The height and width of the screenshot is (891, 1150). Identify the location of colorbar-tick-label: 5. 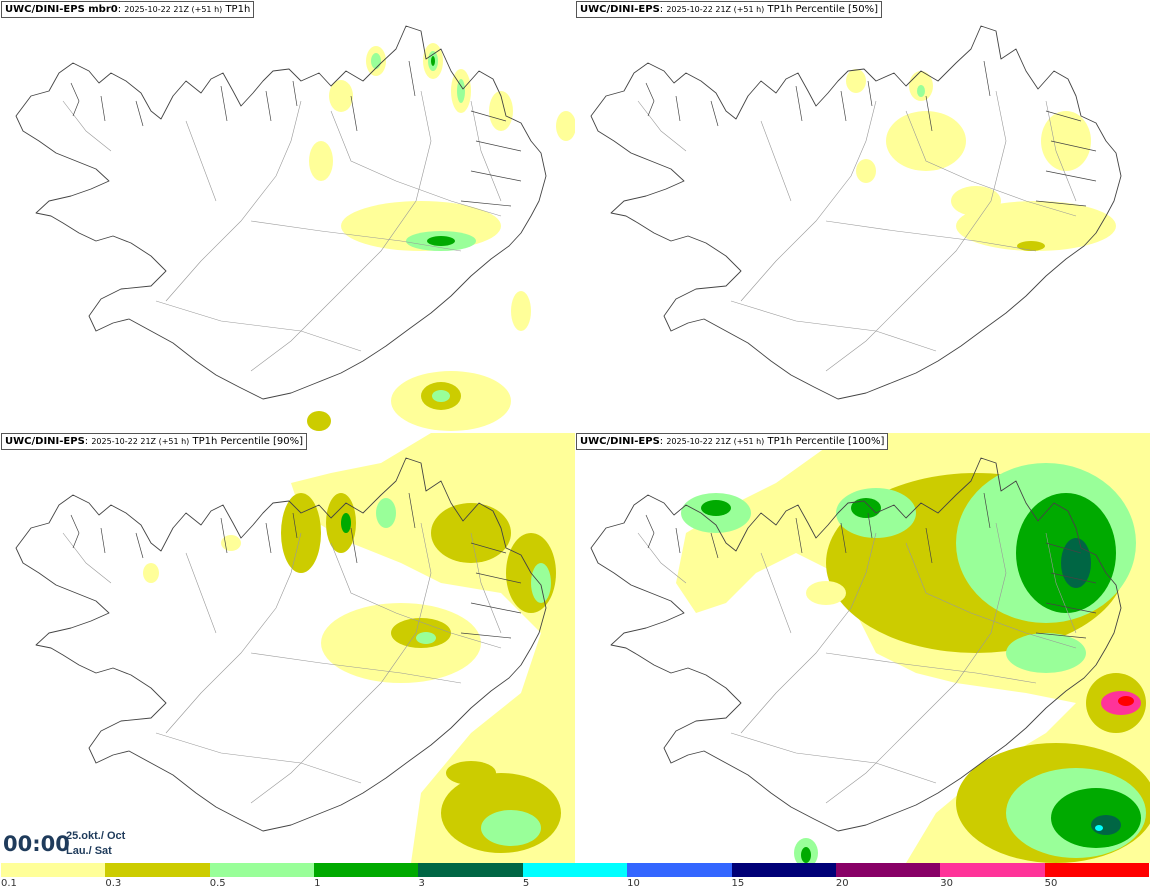
(526, 883).